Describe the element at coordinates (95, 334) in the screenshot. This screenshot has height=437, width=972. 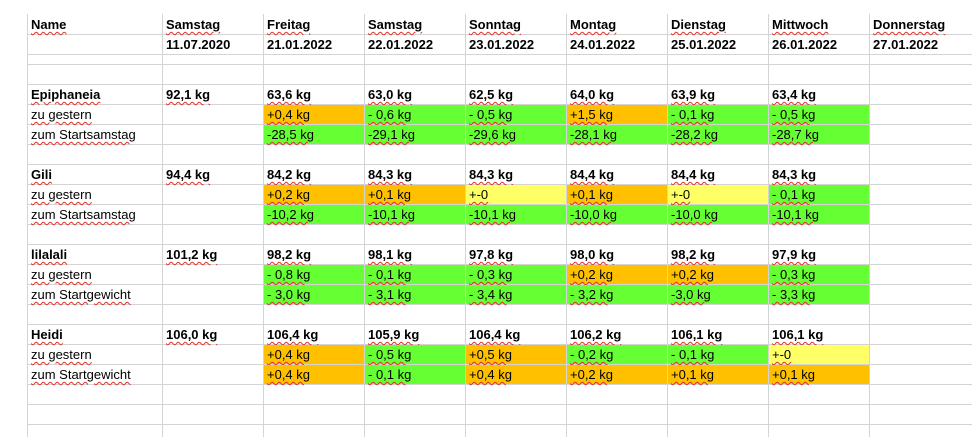
I see `person-name: Heidi` at that location.